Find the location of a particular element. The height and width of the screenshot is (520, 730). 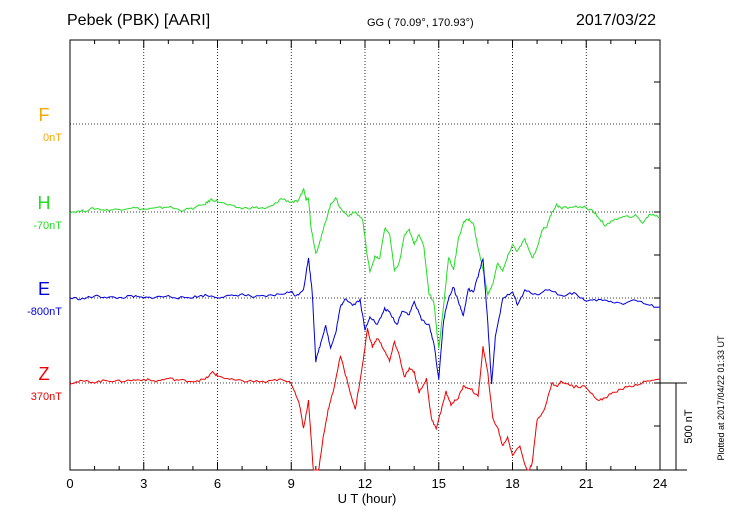

x-tick-label: 0 is located at coordinates (69, 483).